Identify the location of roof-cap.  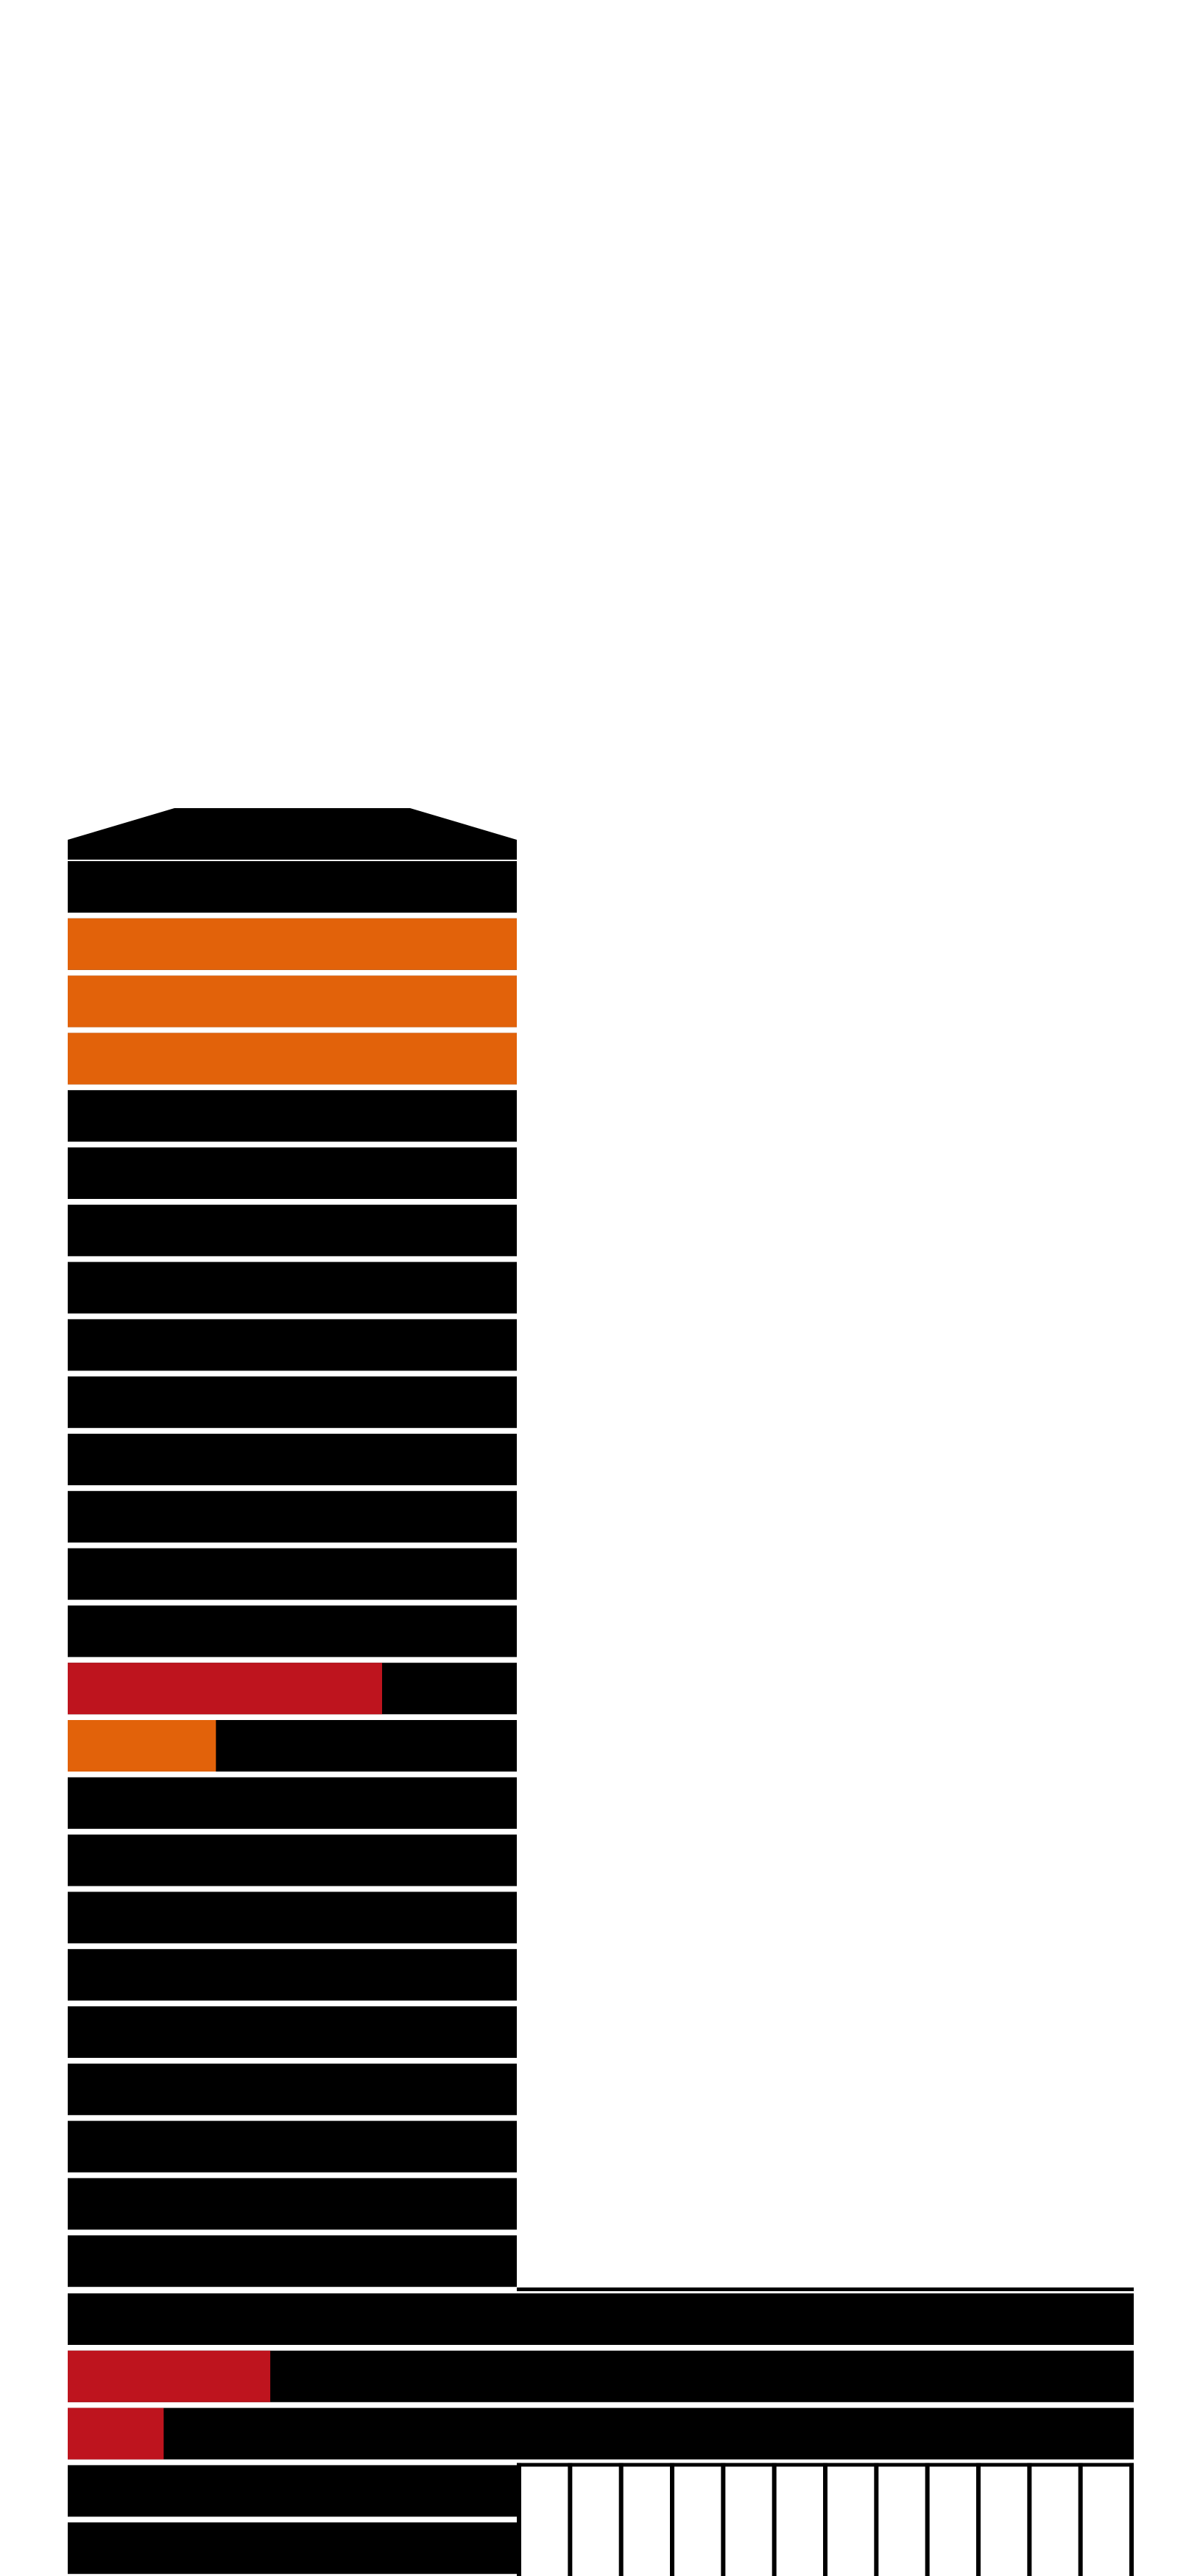
(292, 834).